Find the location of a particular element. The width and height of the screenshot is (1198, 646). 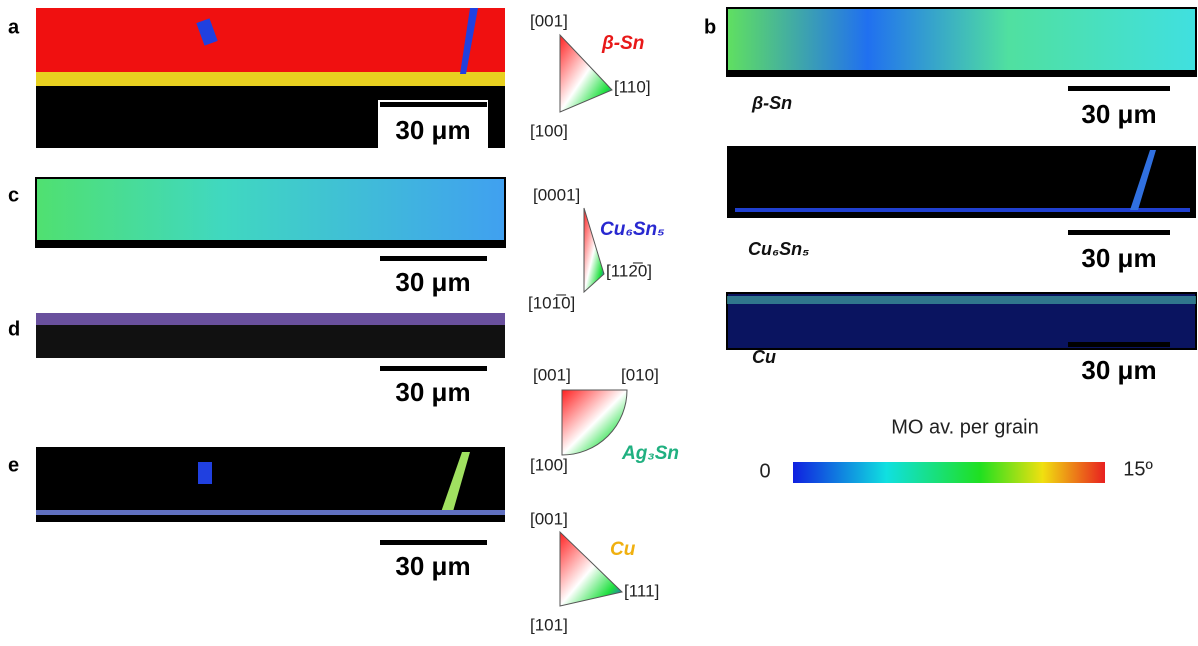

colorbar-min: 0 is located at coordinates (764, 471).